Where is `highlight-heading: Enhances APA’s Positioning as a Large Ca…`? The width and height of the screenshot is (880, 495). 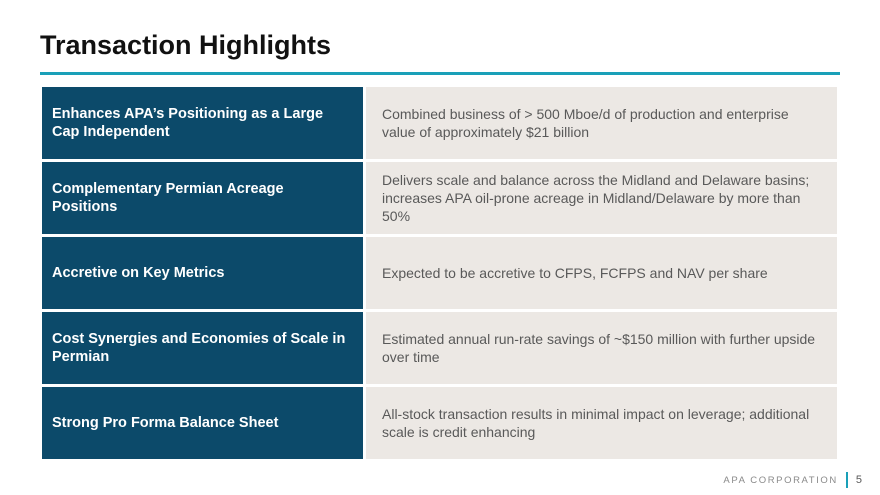 highlight-heading: Enhances APA’s Positioning as a Large Ca… is located at coordinates (188, 123).